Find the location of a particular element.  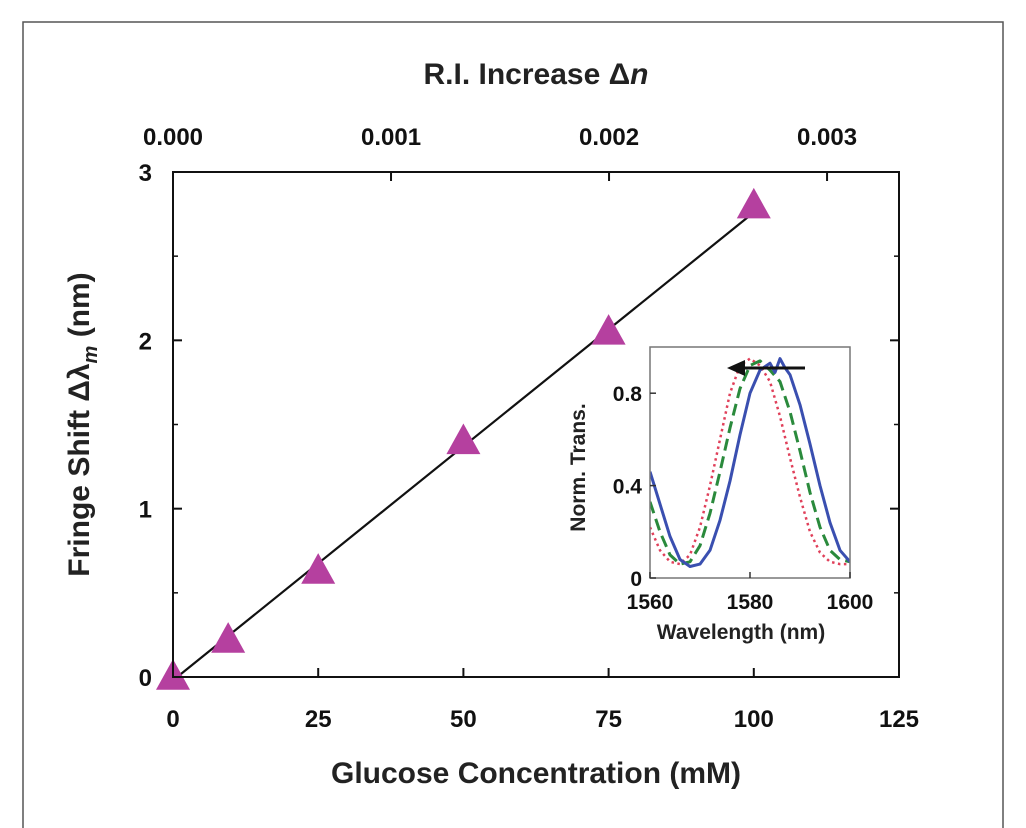

inset-x-tick-label: 1580 is located at coordinates (750, 602).